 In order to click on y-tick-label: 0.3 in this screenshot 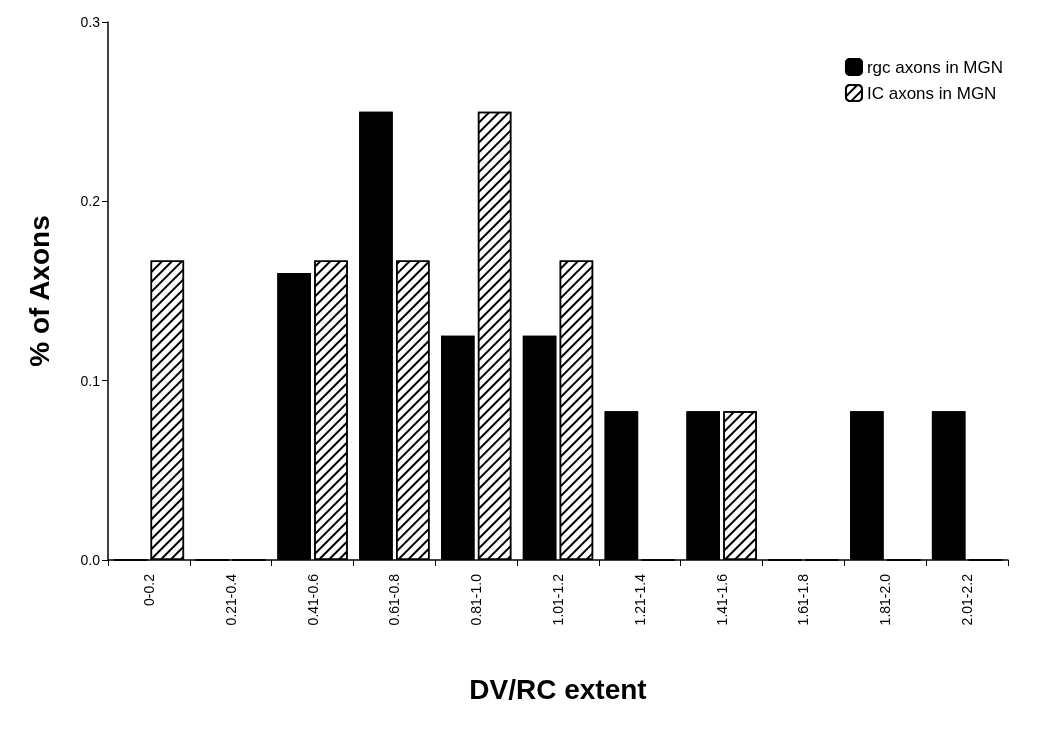, I will do `click(90, 22)`.